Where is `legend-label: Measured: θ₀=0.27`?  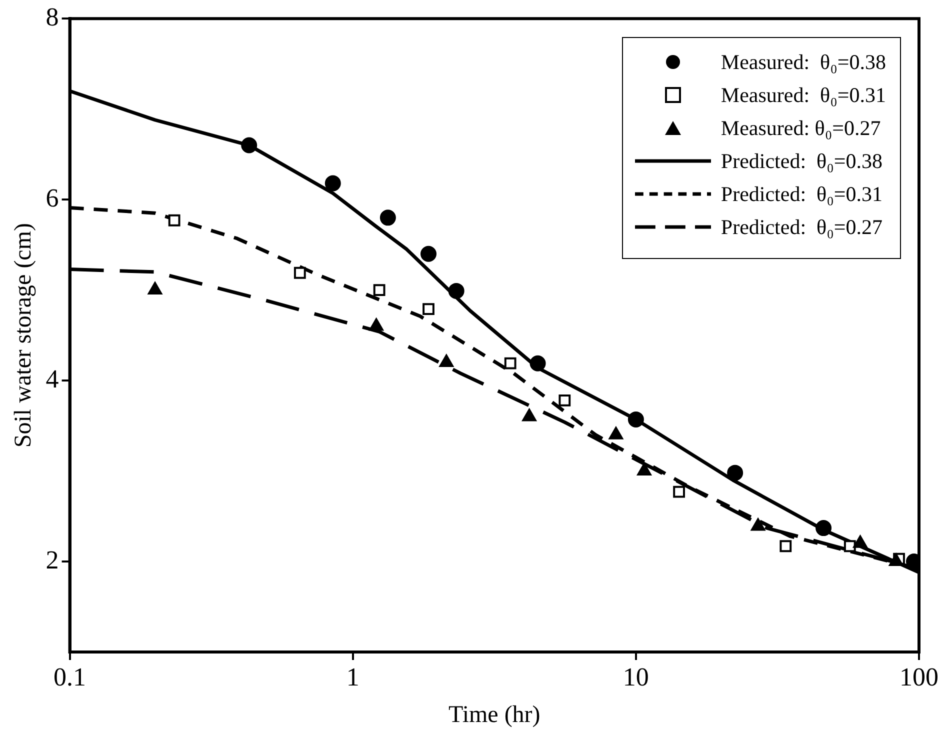
legend-label: Measured: θ₀=0.27 is located at coordinates (800, 128).